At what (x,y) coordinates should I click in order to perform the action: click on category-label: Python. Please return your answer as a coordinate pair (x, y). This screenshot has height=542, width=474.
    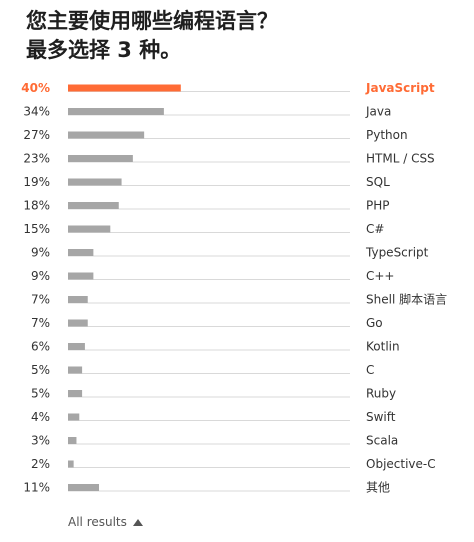
    Looking at the image, I should click on (387, 135).